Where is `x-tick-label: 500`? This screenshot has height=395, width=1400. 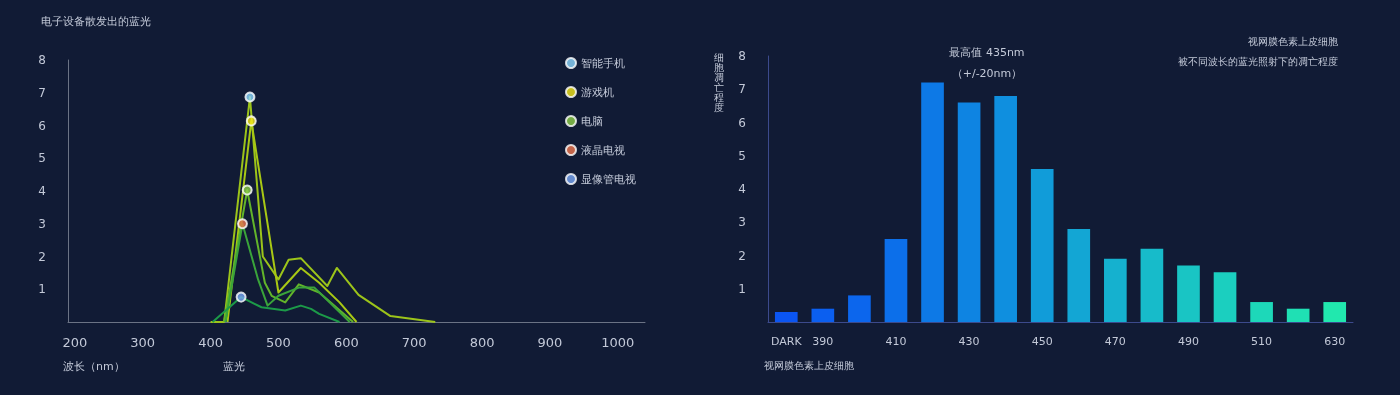 x-tick-label: 500 is located at coordinates (278, 342).